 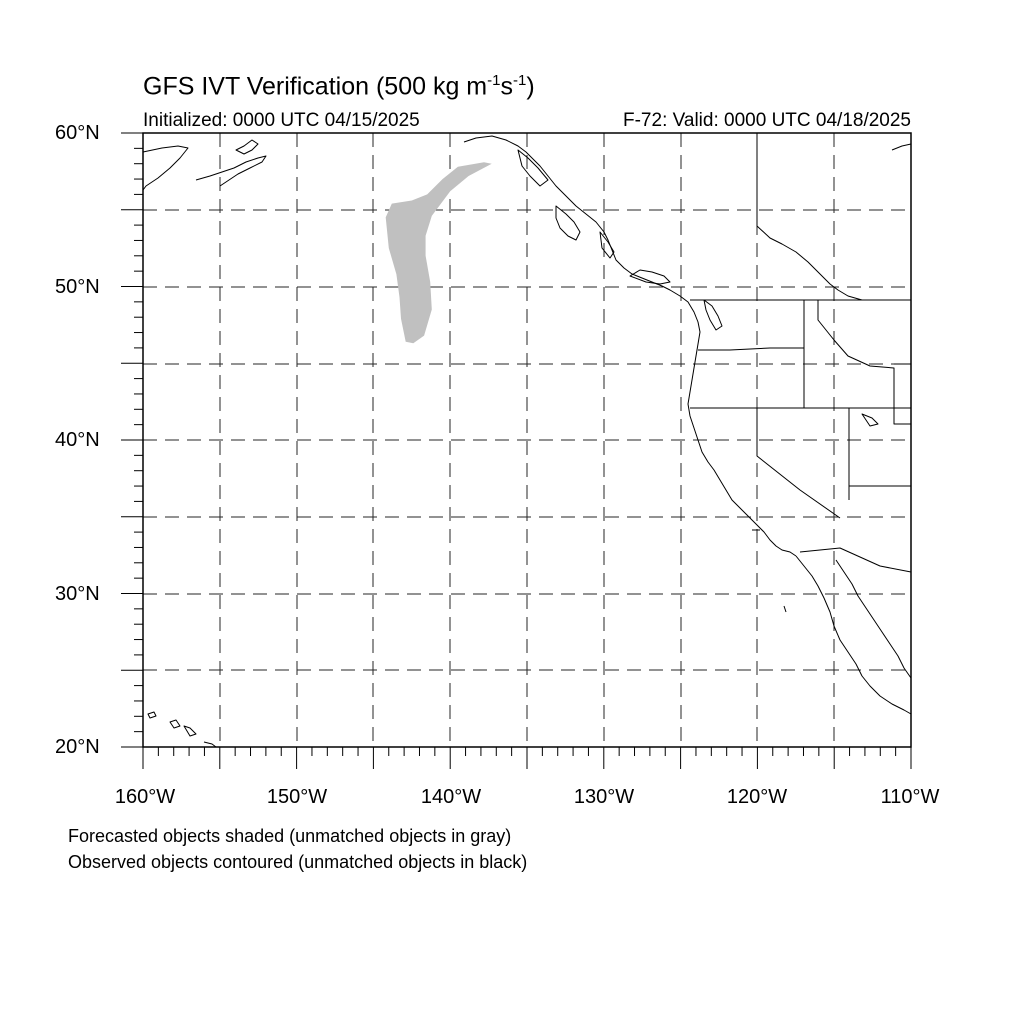 I want to click on lat-label-60: 60°N, so click(x=77, y=133).